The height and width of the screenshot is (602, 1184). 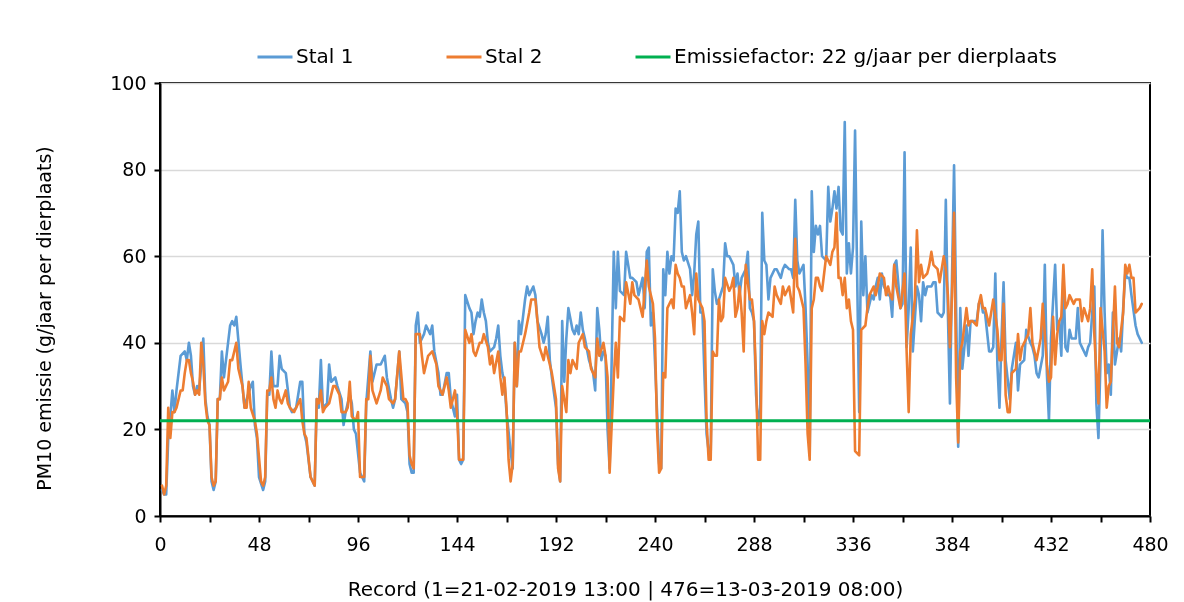 What do you see at coordinates (625, 588) in the screenshot?
I see `x-axis-title: Record (1=21-02-2019 13:00 | 476=13-03-2019 08:00)` at bounding box center [625, 588].